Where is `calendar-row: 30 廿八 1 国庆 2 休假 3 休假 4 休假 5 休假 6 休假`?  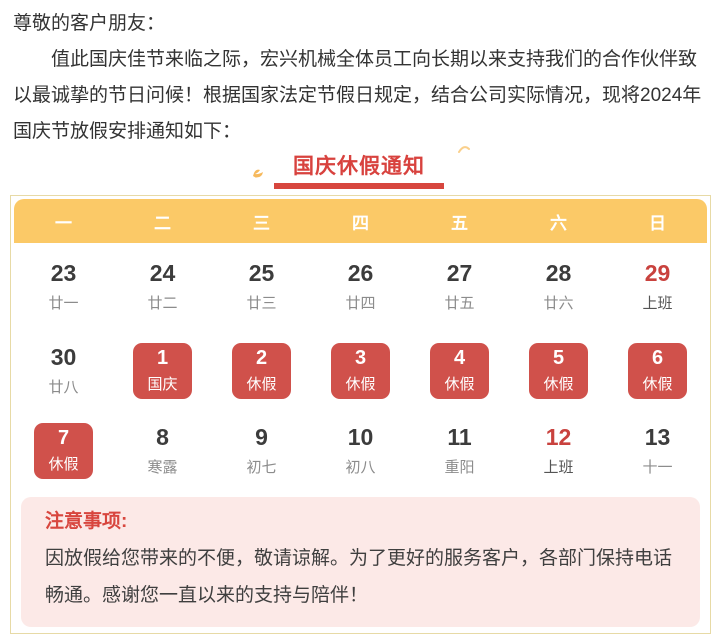
calendar-row: 30 廿八 1 国庆 2 休假 3 休假 4 休假 5 休假 6 休假 is located at coordinates (360, 371).